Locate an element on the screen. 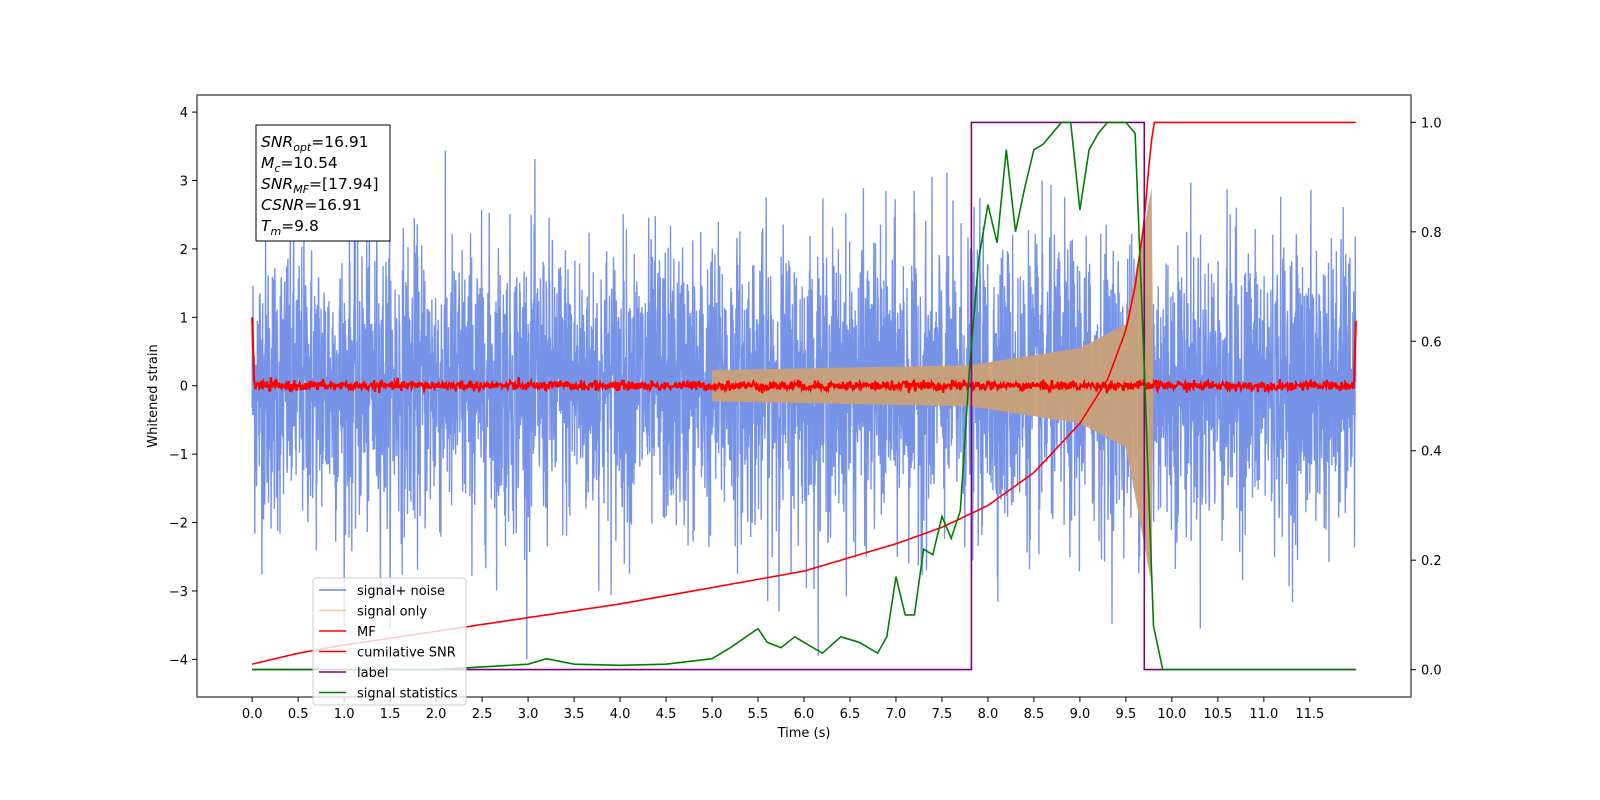 This screenshot has height=800, width=1600. legend-label: cumilative SNR is located at coordinates (406, 653).